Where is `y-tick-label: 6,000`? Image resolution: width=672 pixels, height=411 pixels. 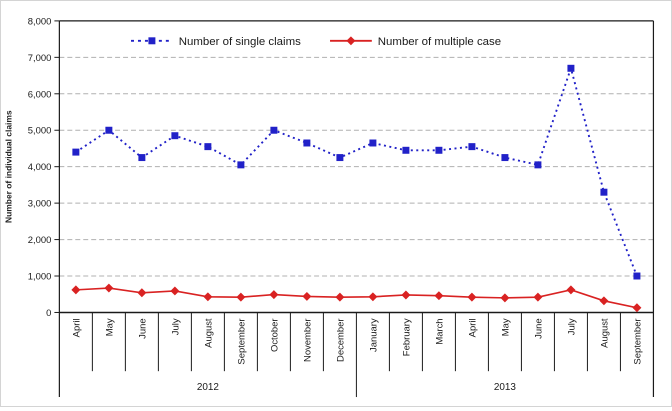
y-tick-label: 6,000 is located at coordinates (40, 94).